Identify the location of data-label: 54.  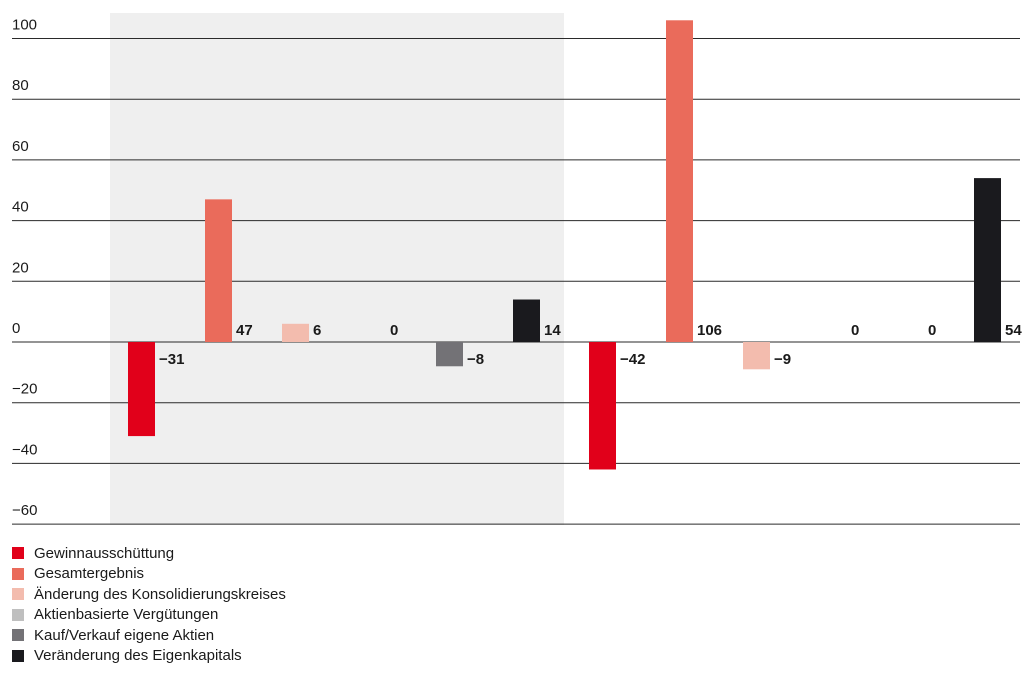
(1013, 330).